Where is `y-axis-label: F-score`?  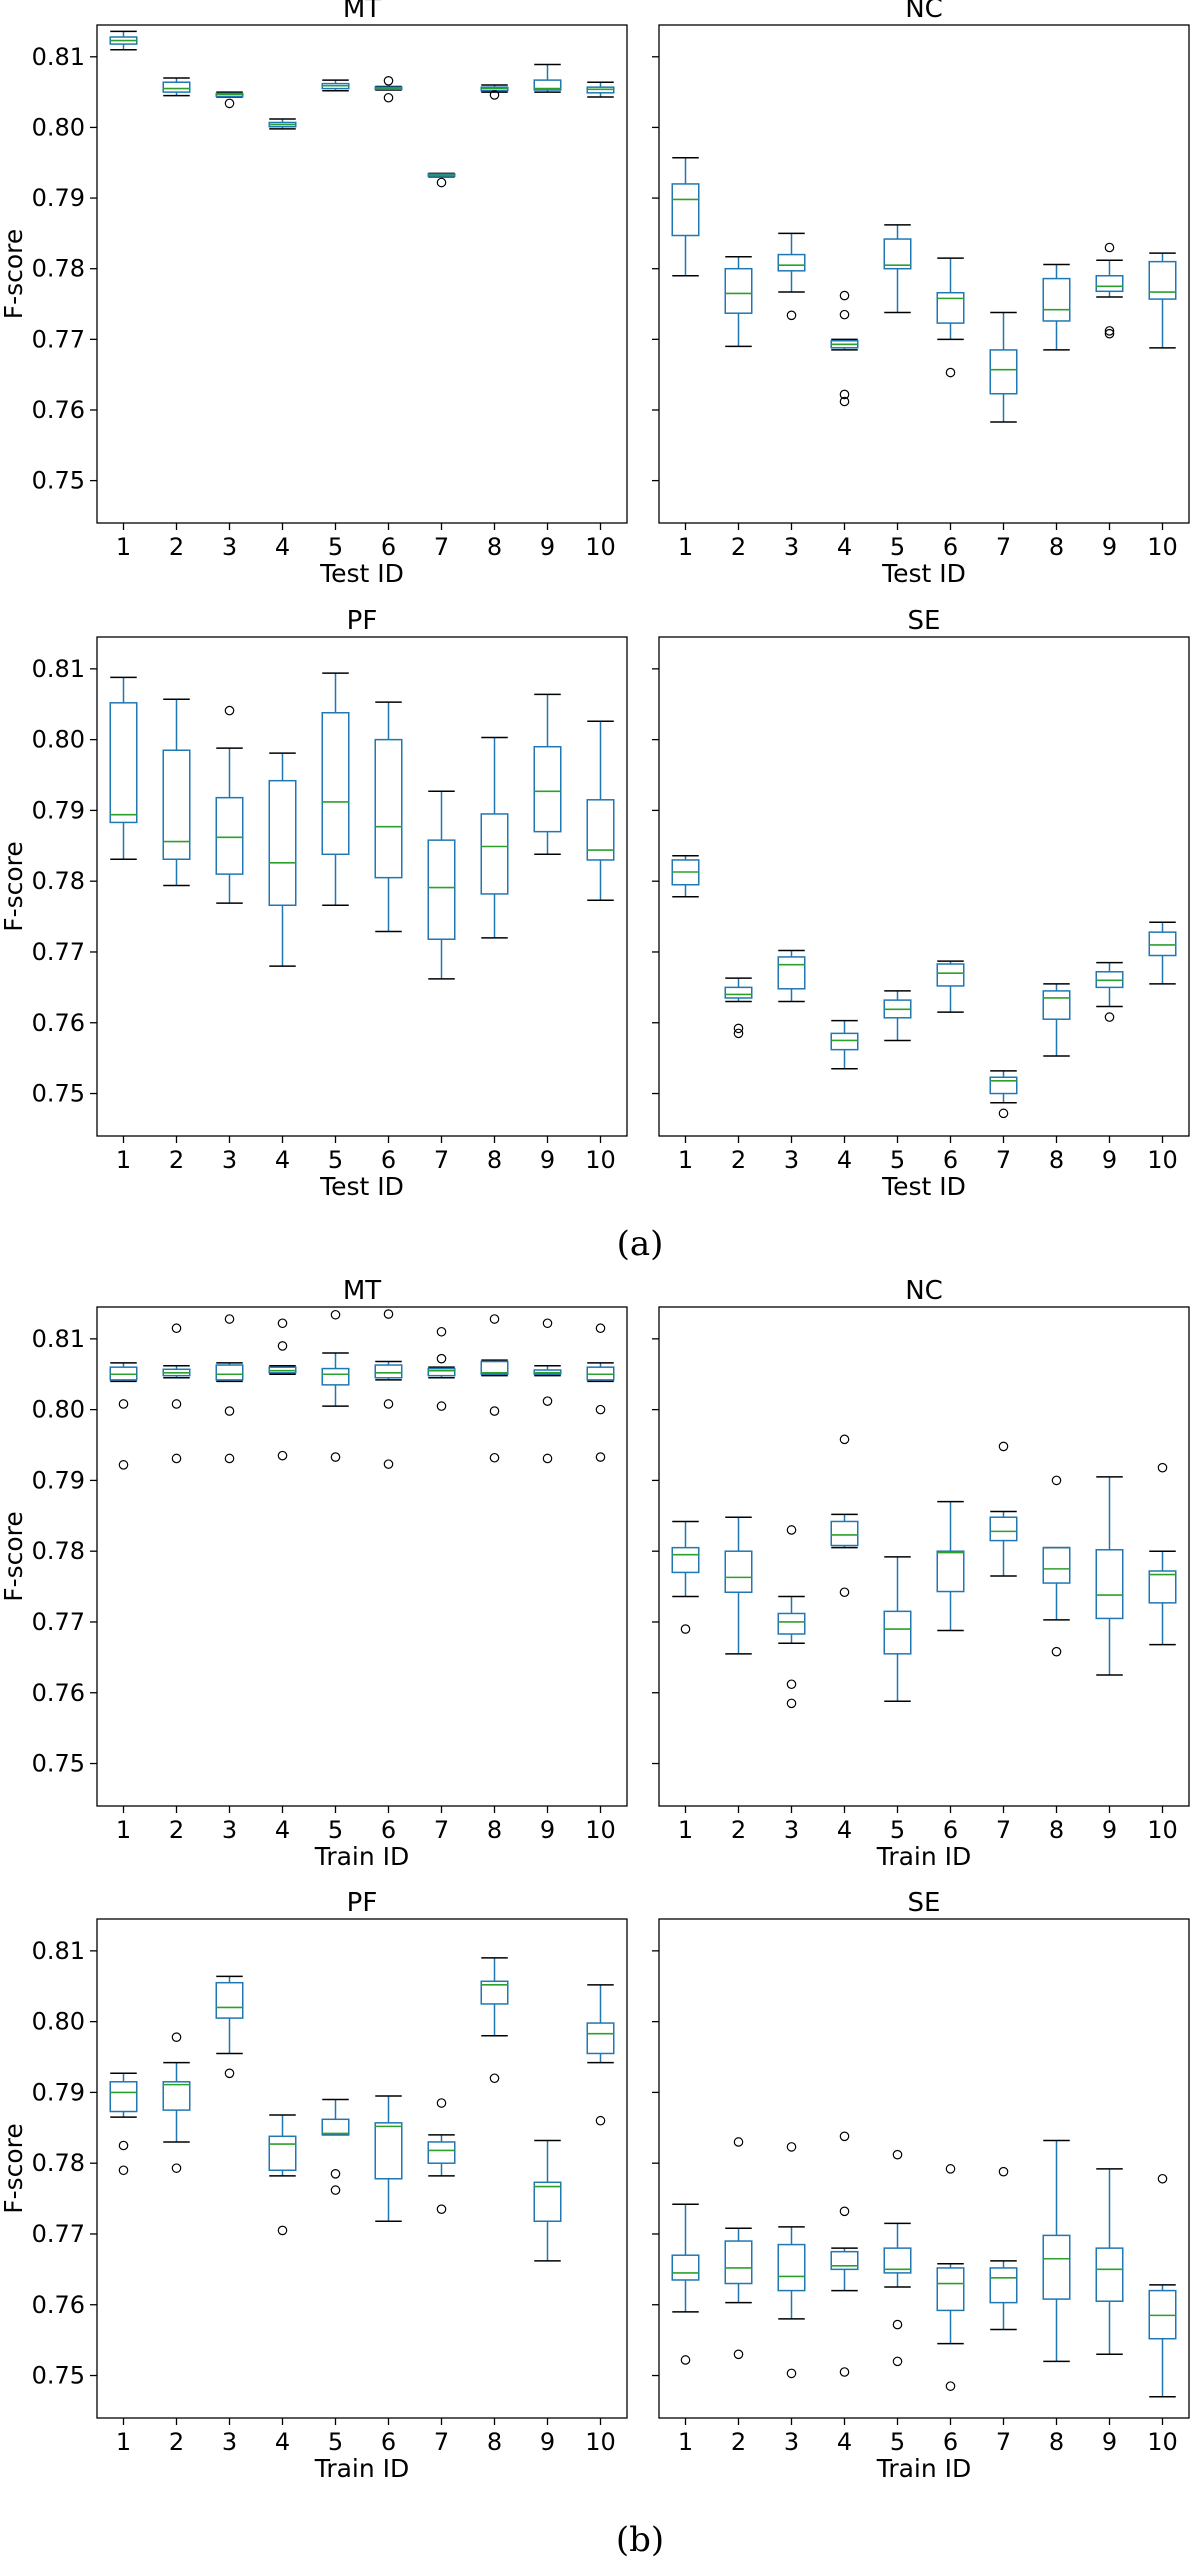
y-axis-label: F-score is located at coordinates (14, 886).